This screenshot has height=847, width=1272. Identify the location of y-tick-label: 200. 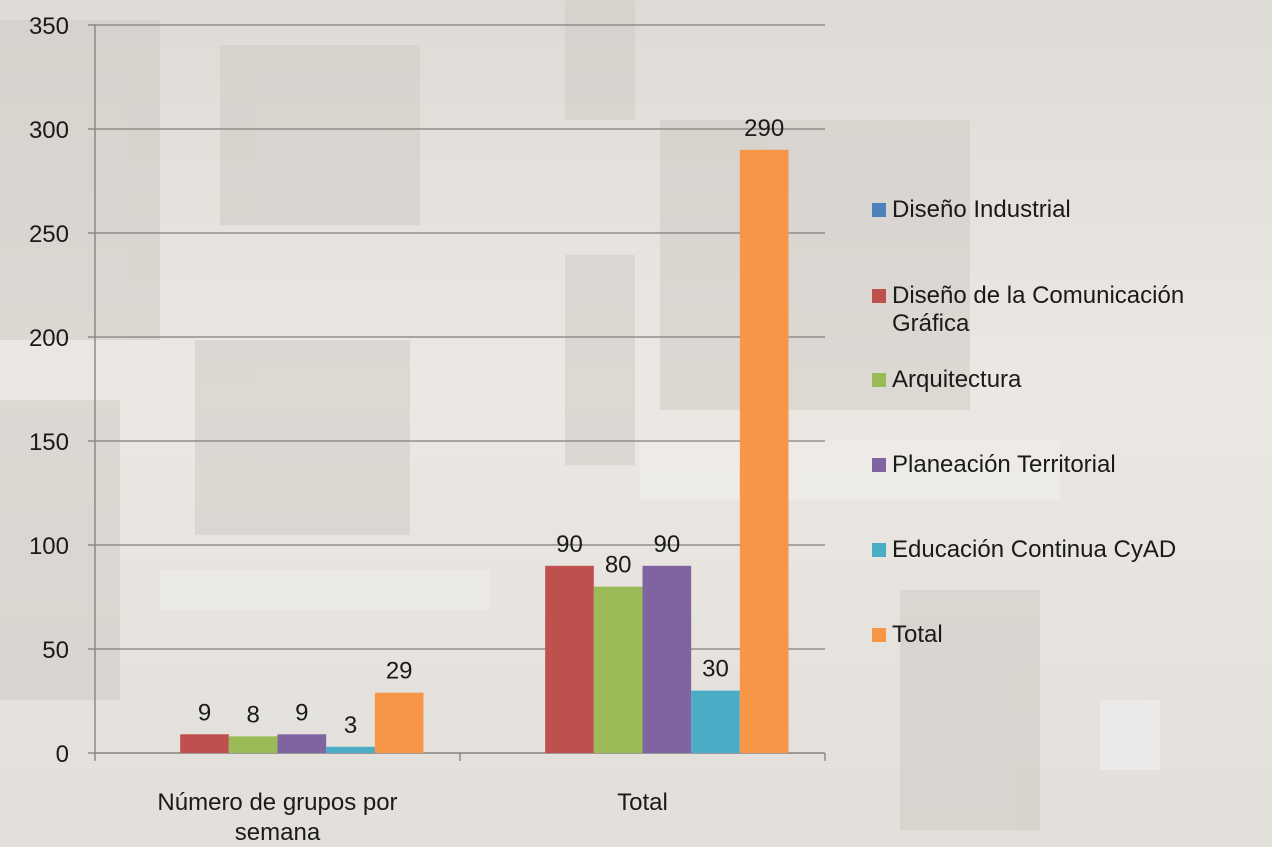
(49, 338).